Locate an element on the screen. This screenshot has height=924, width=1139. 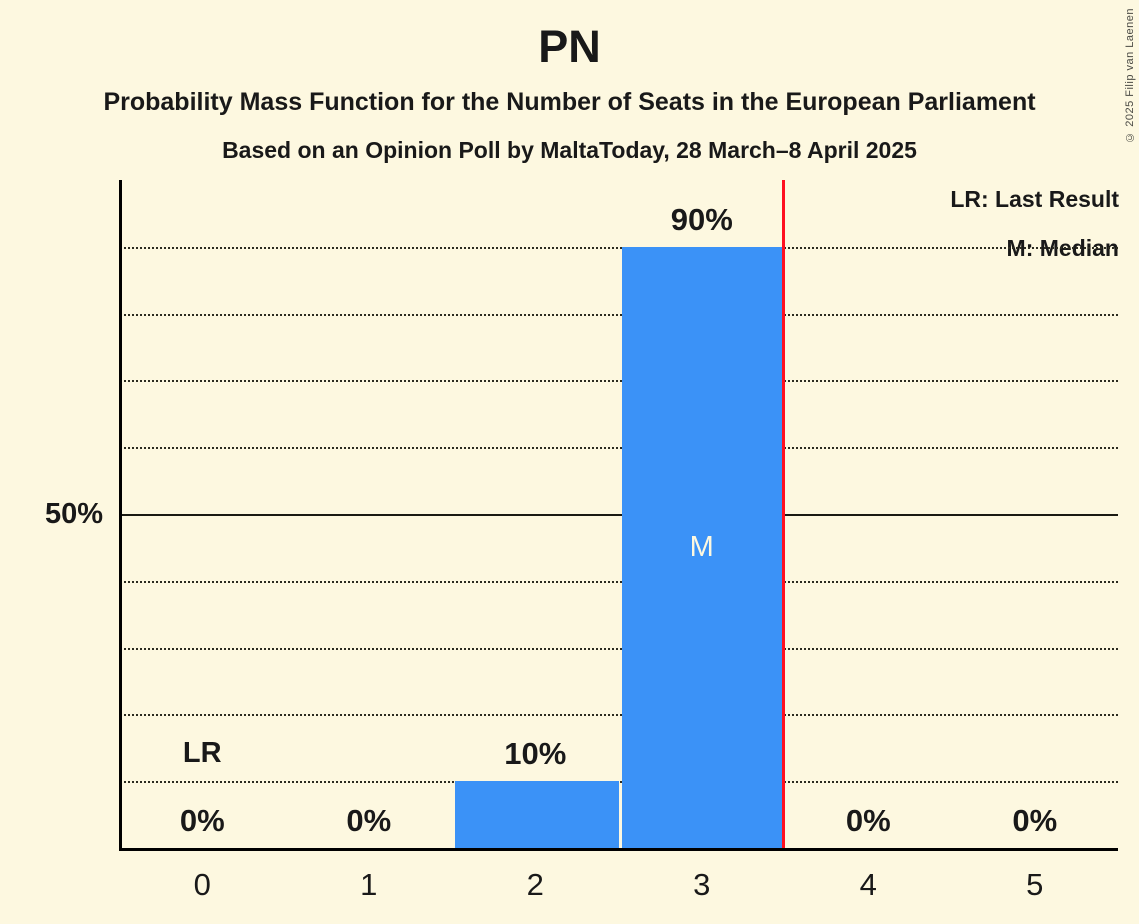
bar-value-label: 90% is located at coordinates (701, 219).